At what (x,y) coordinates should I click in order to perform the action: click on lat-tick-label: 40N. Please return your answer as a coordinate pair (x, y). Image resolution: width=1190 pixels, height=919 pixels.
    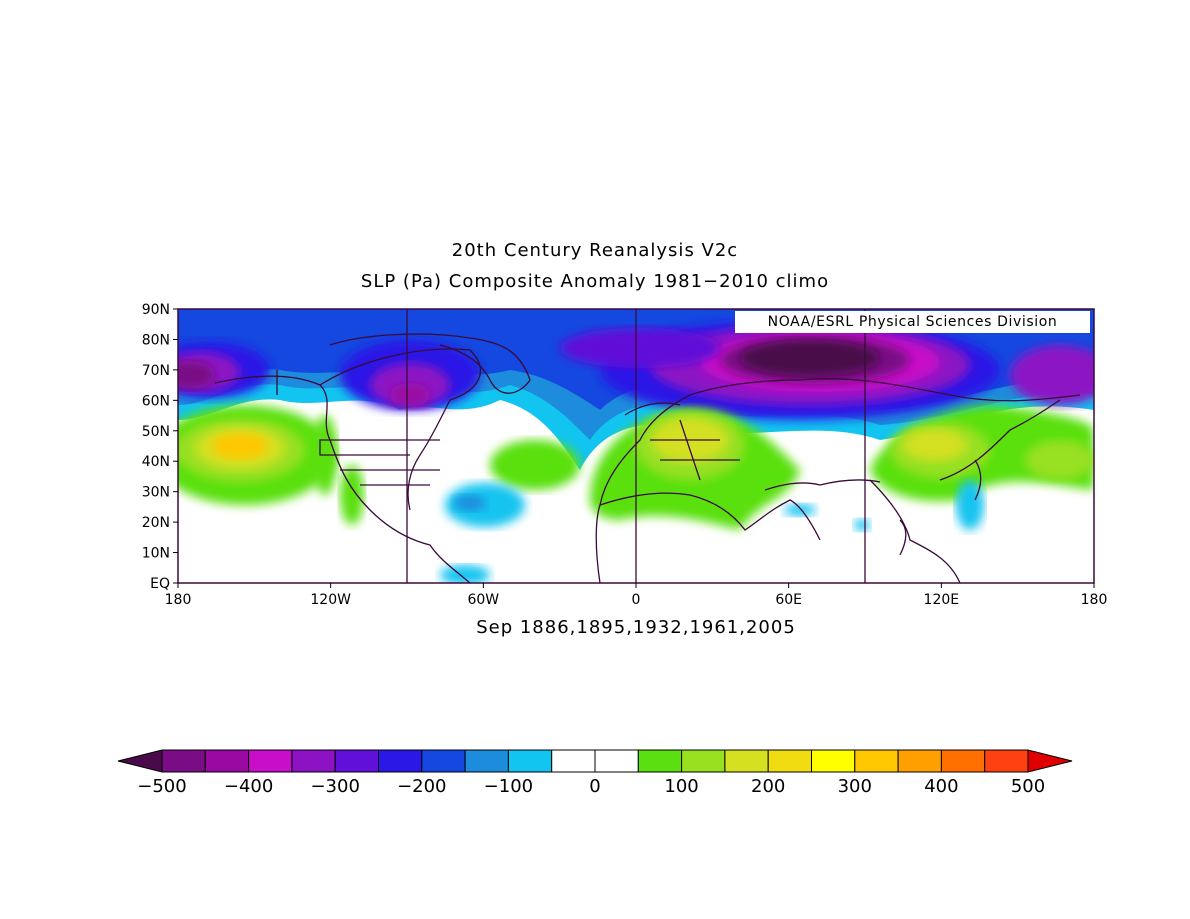
    Looking at the image, I should click on (156, 462).